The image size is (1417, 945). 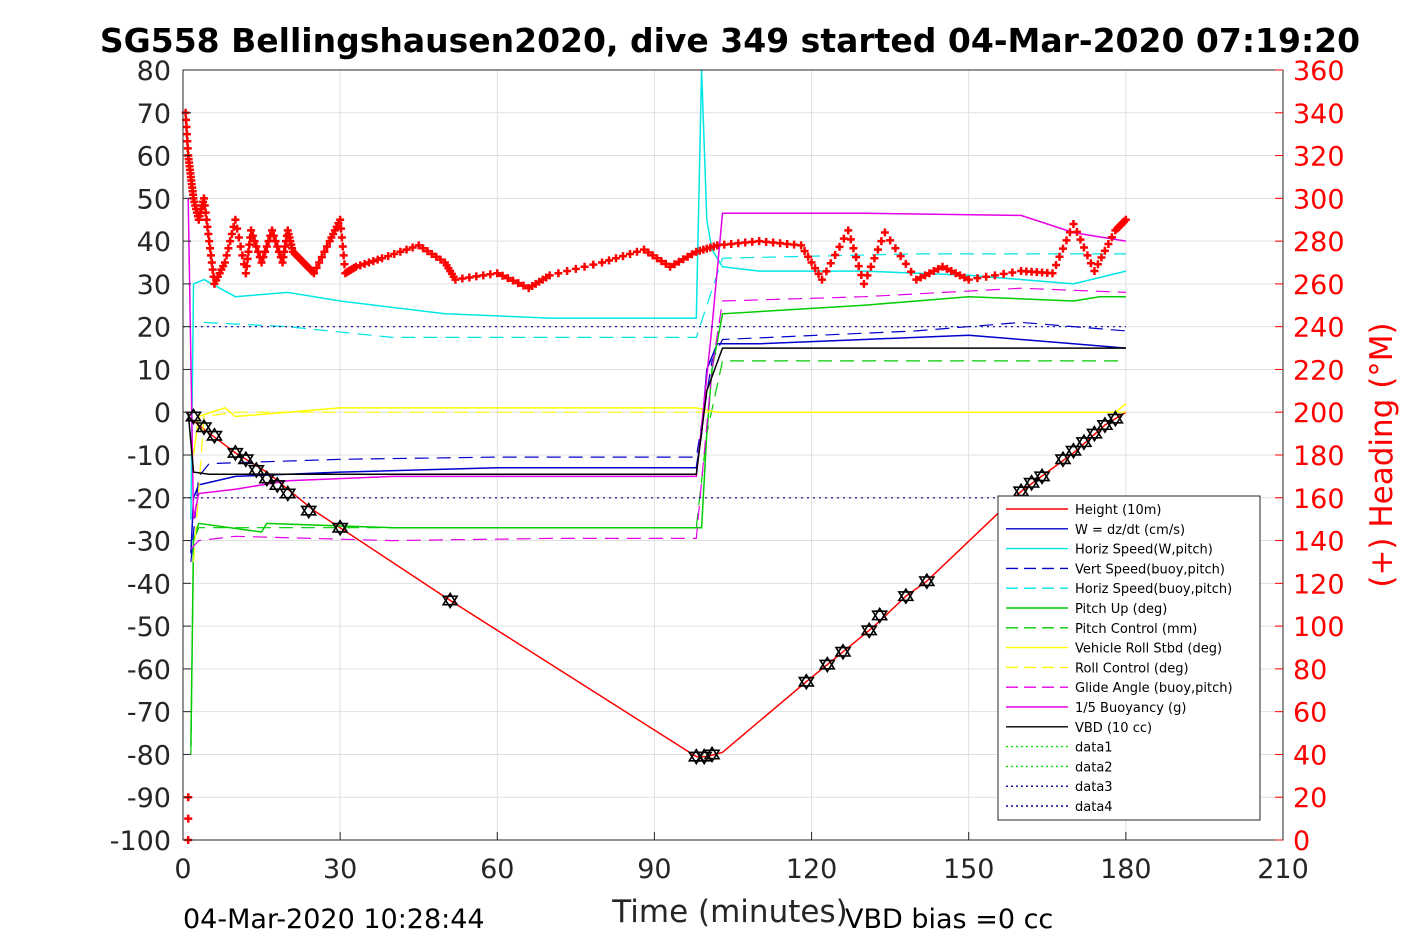 I want to click on y2-tick-label: 140, so click(x=1319, y=542).